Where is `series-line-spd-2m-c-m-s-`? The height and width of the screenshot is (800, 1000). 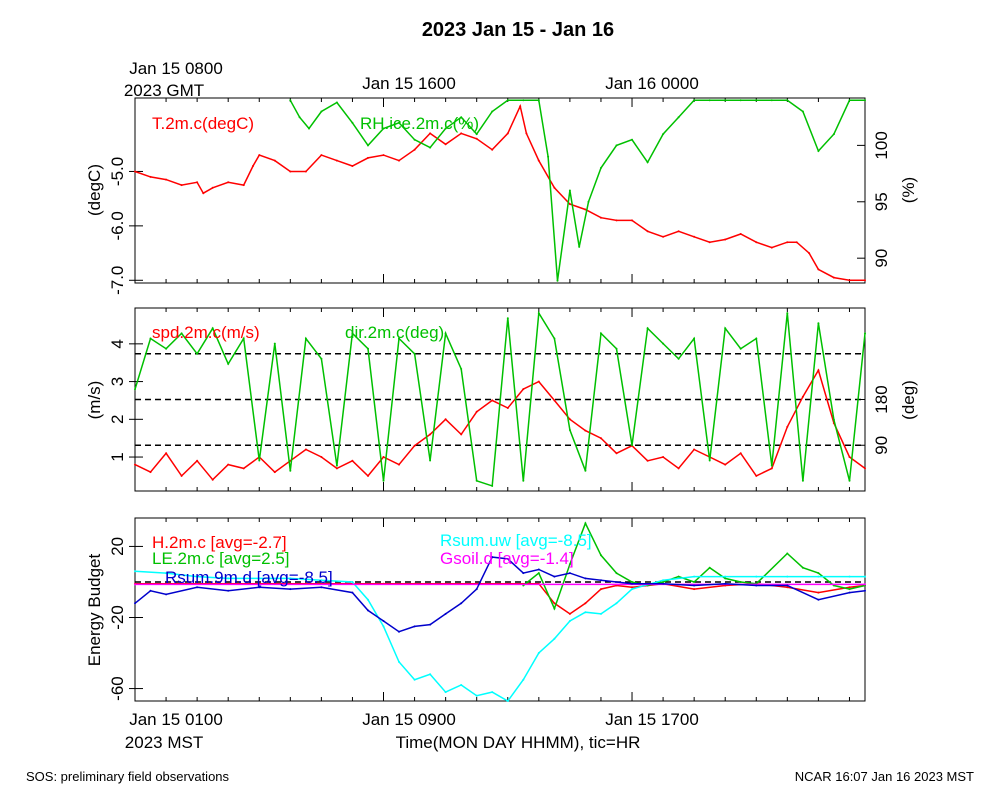 series-line-spd-2m-c-m-s- is located at coordinates (500, 424).